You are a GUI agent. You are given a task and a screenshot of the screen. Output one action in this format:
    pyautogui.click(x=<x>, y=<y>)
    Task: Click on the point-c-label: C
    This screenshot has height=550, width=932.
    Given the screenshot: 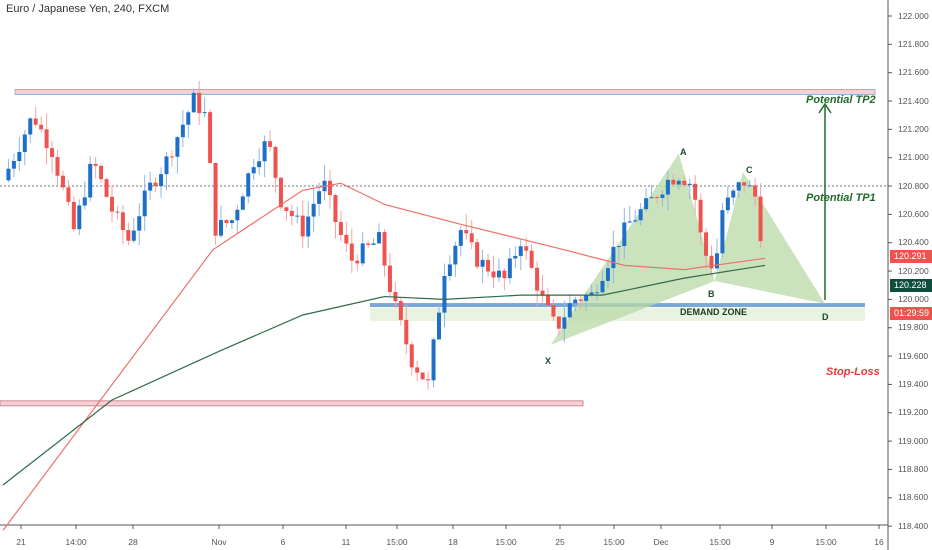 What is the action you would take?
    pyautogui.click(x=749, y=170)
    